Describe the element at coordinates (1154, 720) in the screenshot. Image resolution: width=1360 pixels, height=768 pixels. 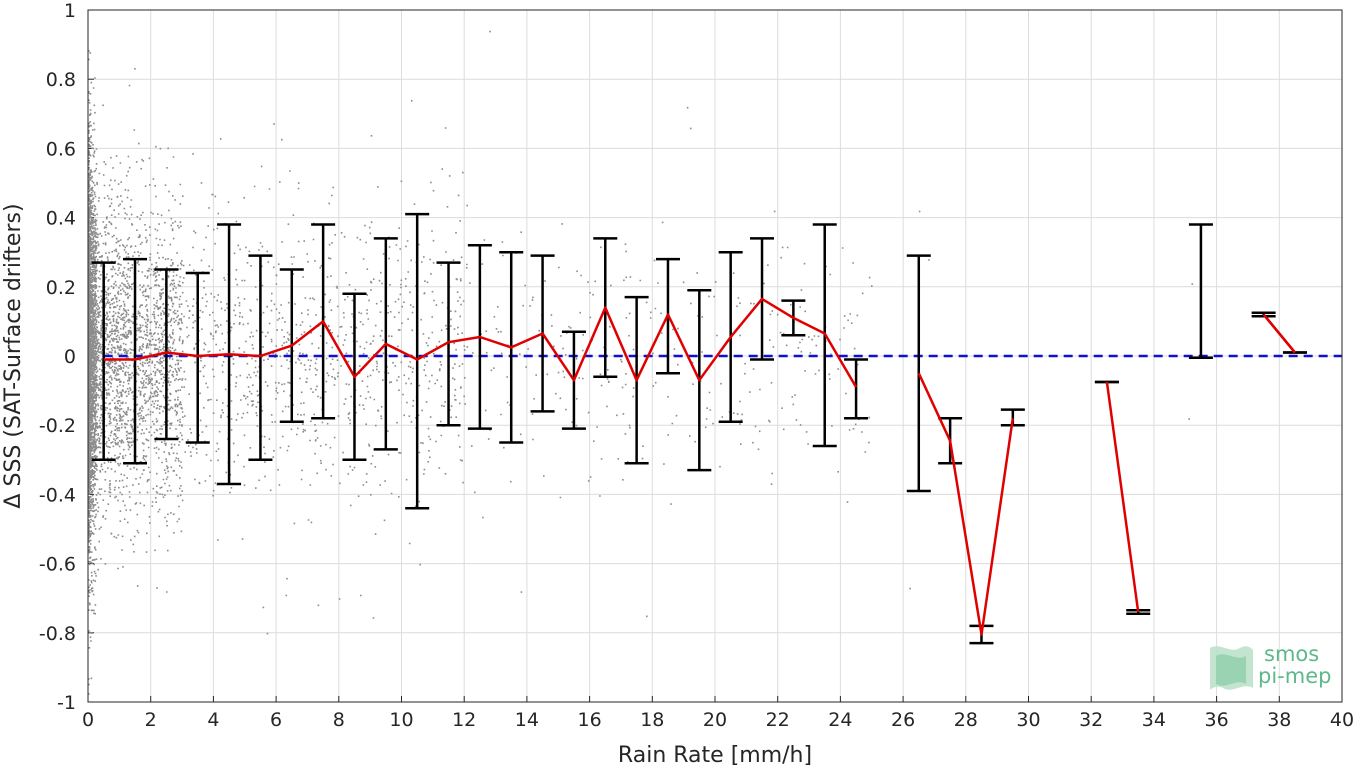
I see `x-tick-label: 34` at that location.